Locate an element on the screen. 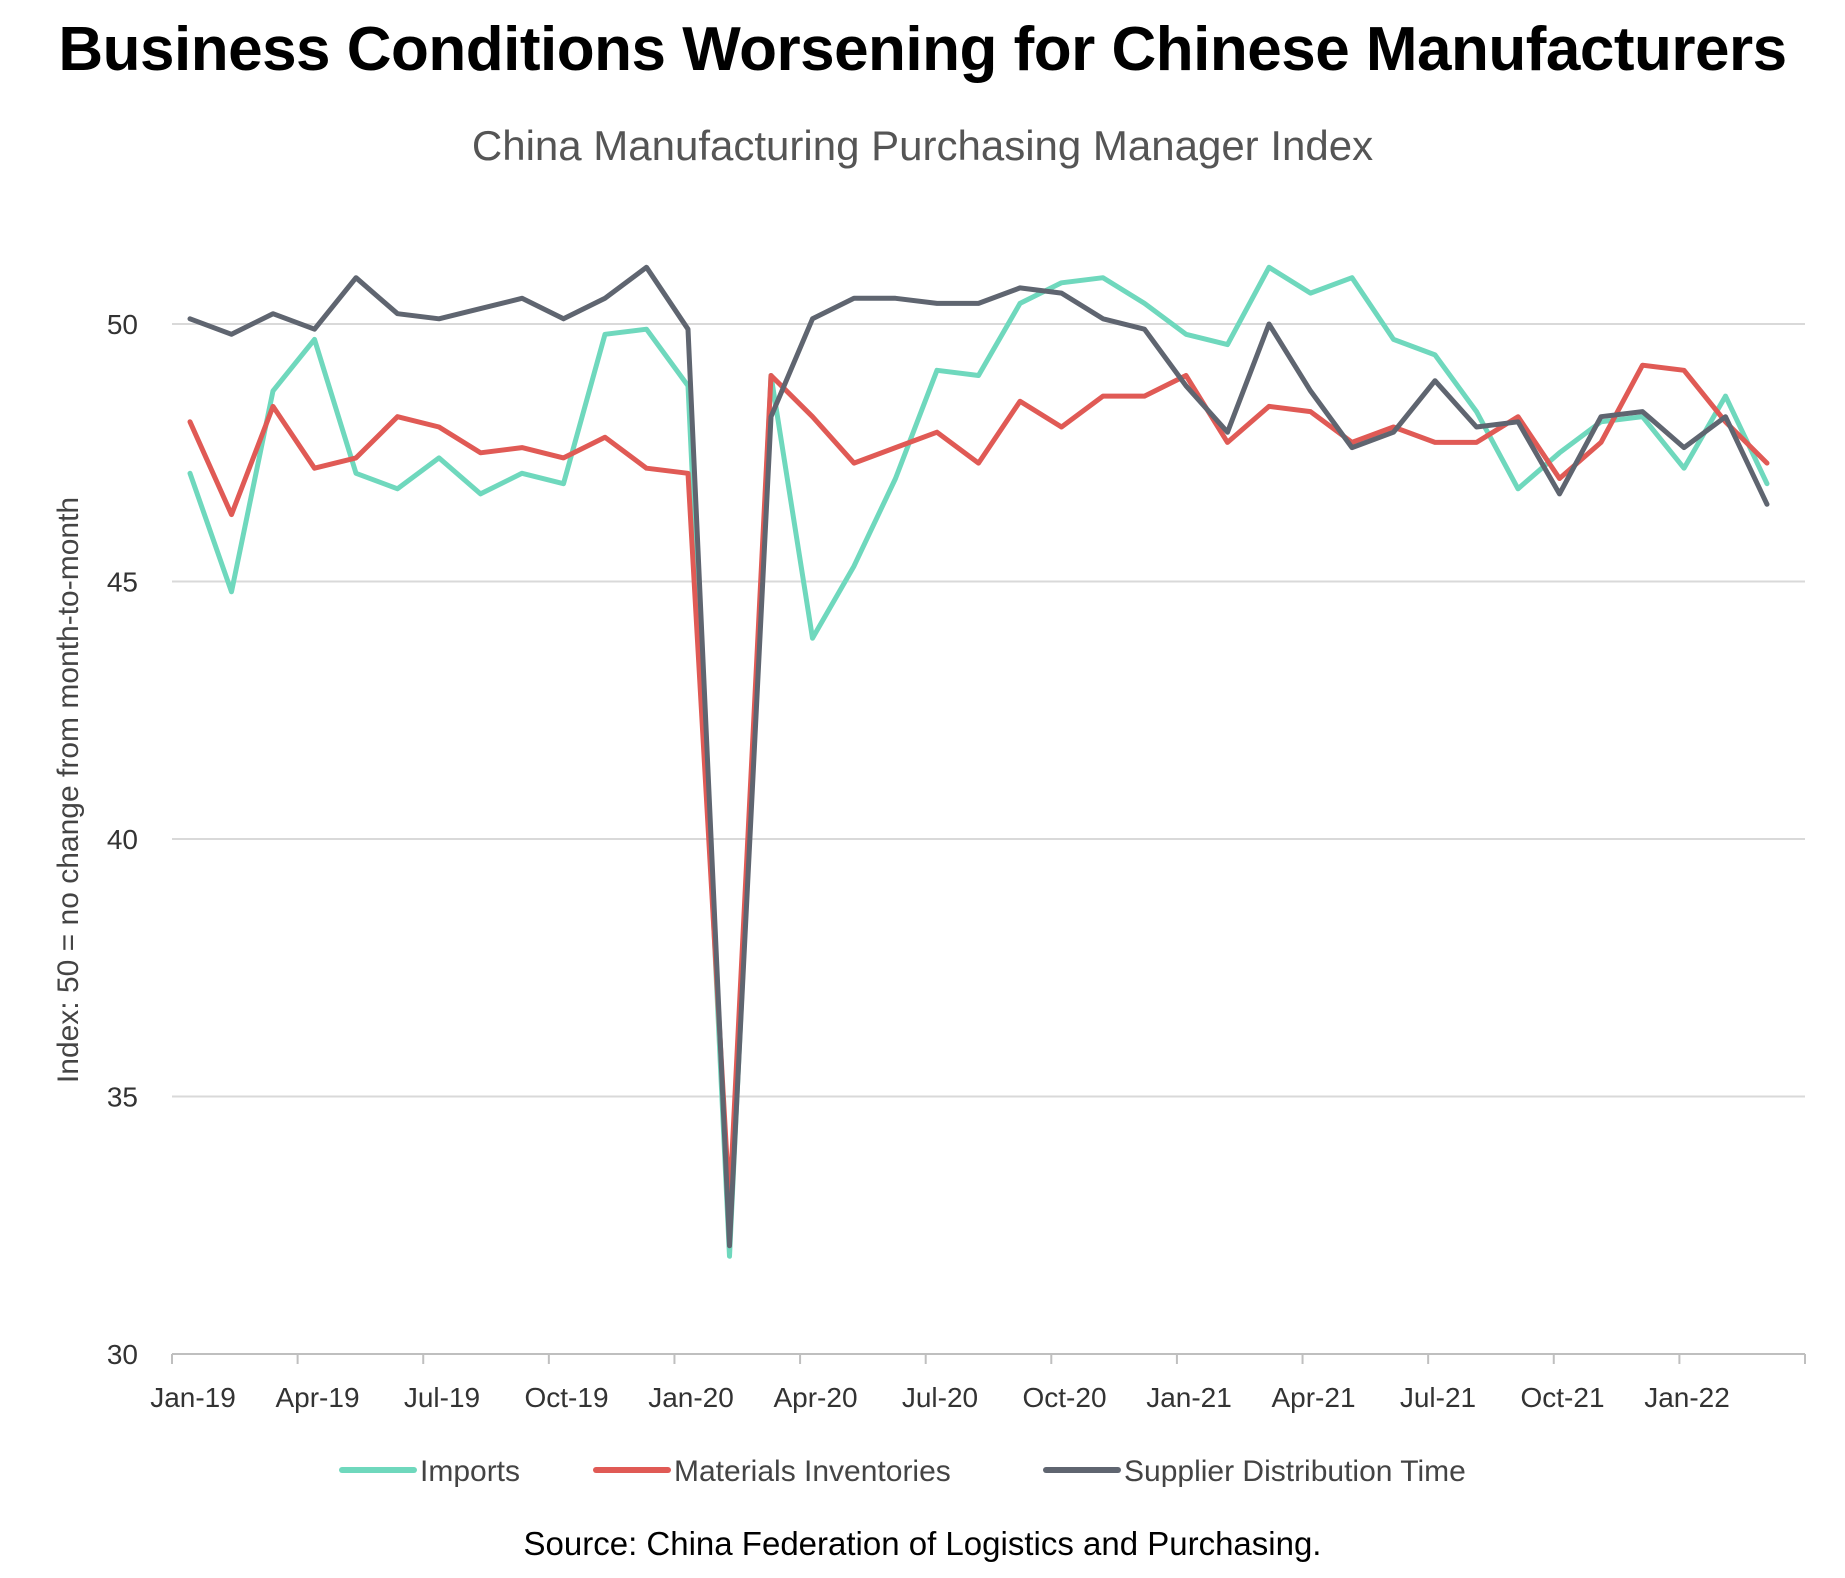  x-tick-label: Oct-19 is located at coordinates (566, 1397).